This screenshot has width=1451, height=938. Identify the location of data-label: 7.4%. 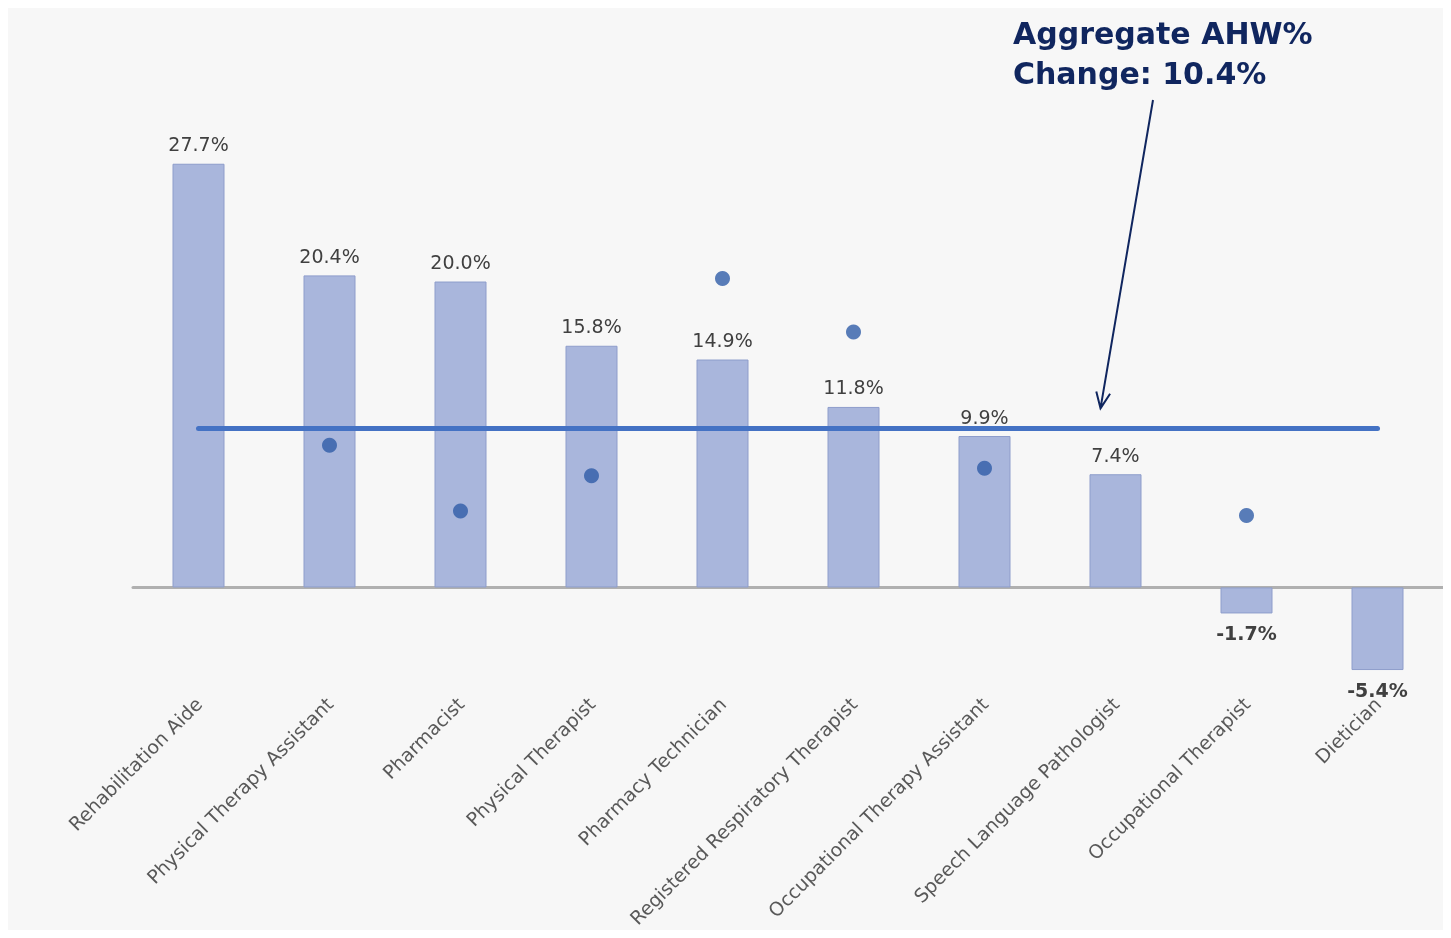
(1115, 454).